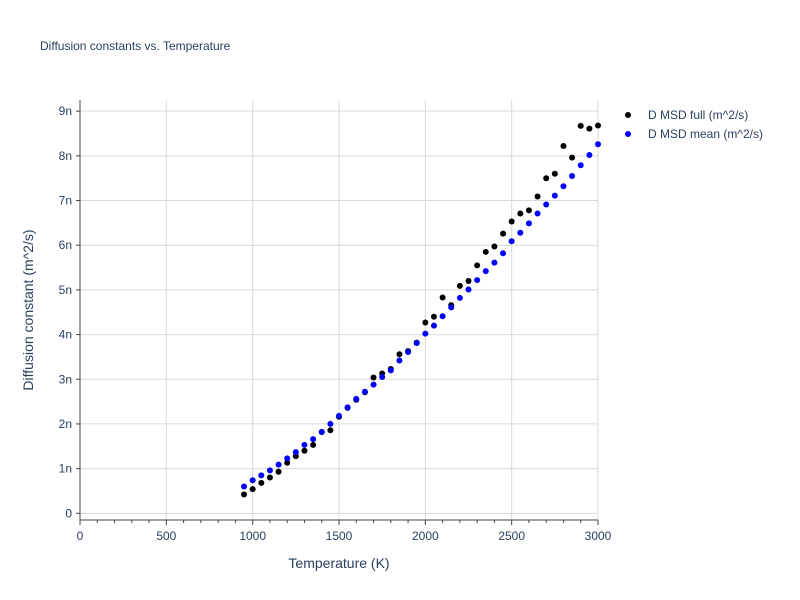 The height and width of the screenshot is (600, 800). I want to click on y-tick-label: 7n, so click(65, 201).